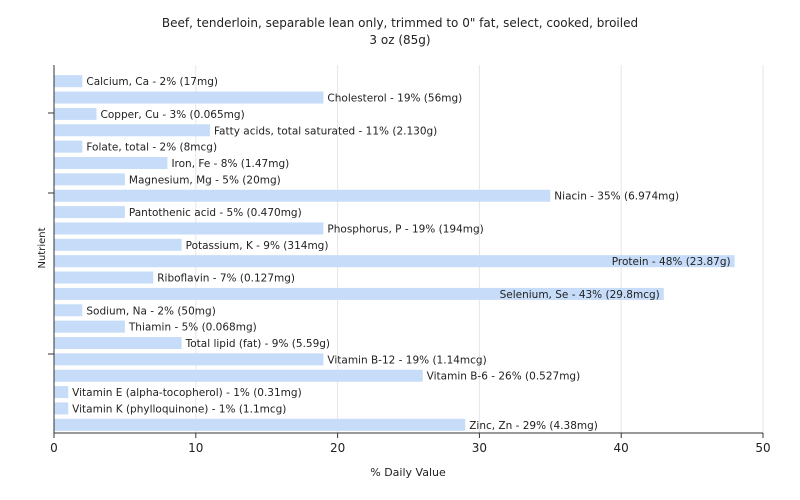 The width and height of the screenshot is (800, 500). What do you see at coordinates (616, 197) in the screenshot?
I see `bar-label: Niacin - 35% (6.974mg)` at bounding box center [616, 197].